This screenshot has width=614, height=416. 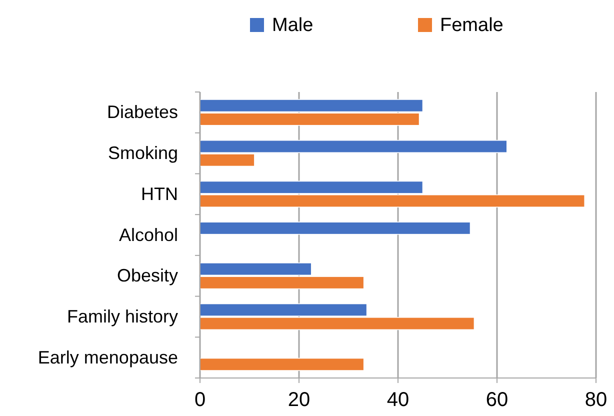 I want to click on y-tick-label: Obesity, so click(x=147, y=276).